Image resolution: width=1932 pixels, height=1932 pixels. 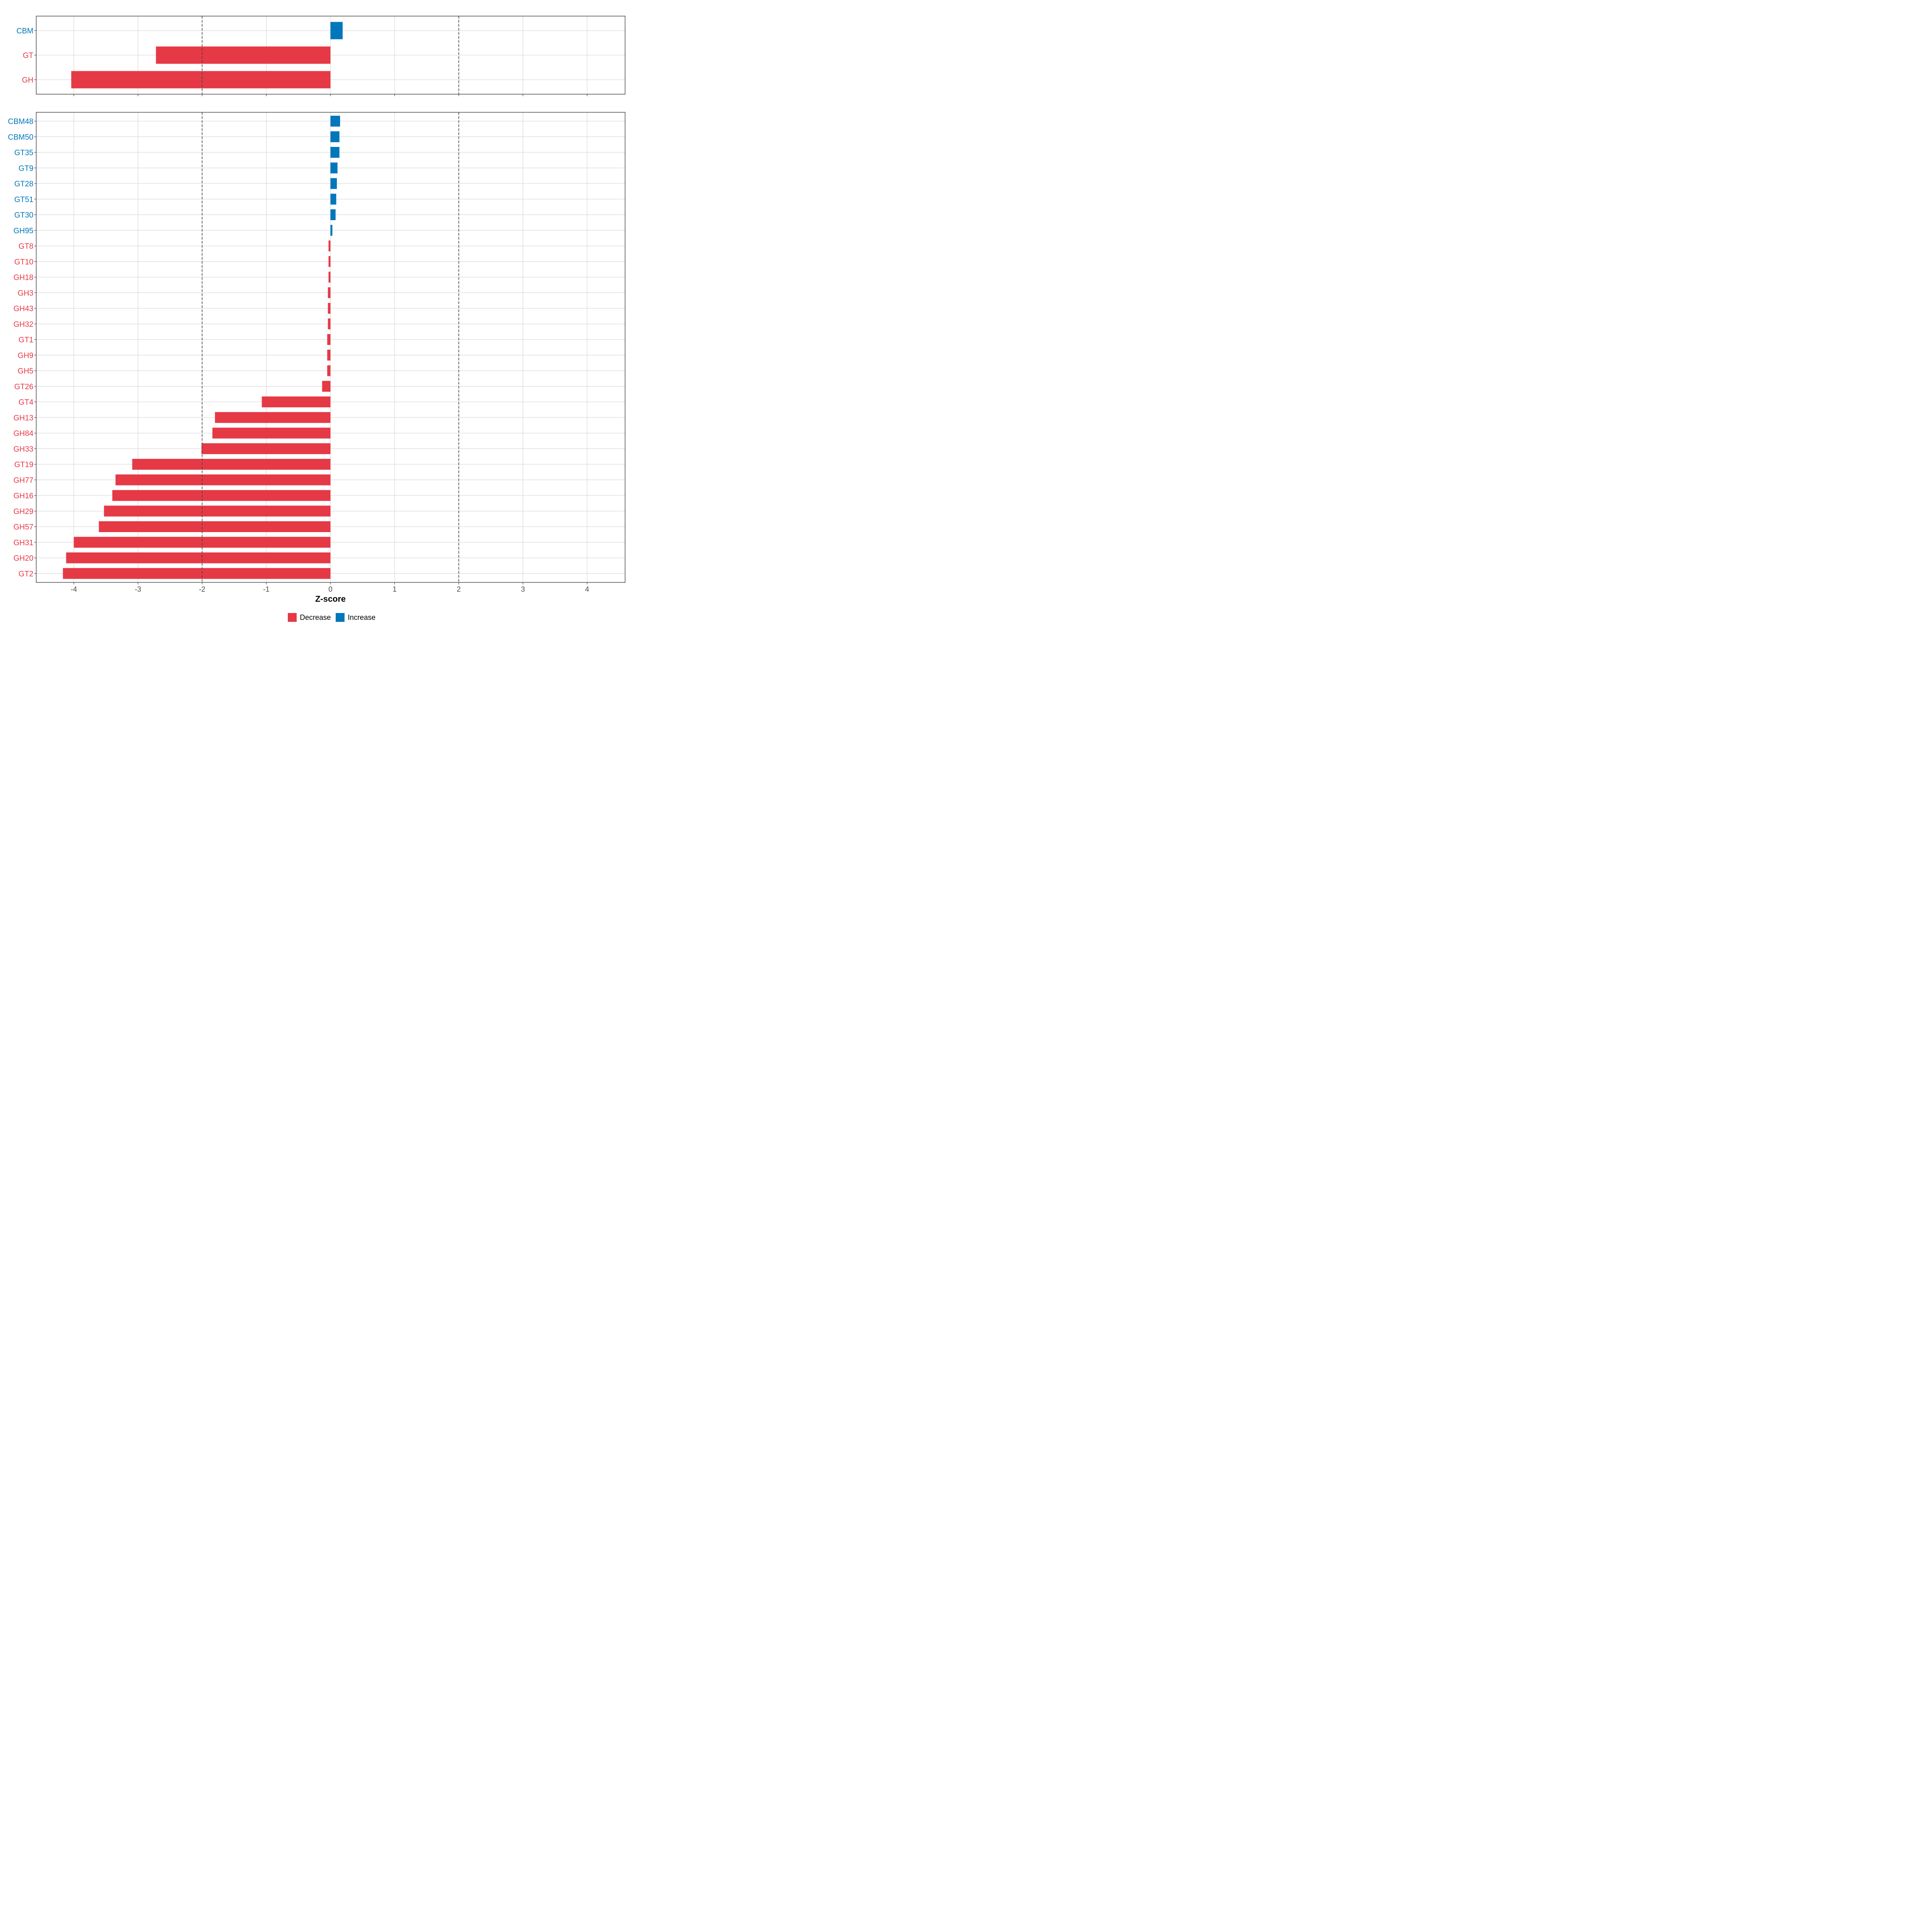 What do you see at coordinates (25, 293) in the screenshot?
I see `category-label: GH3` at bounding box center [25, 293].